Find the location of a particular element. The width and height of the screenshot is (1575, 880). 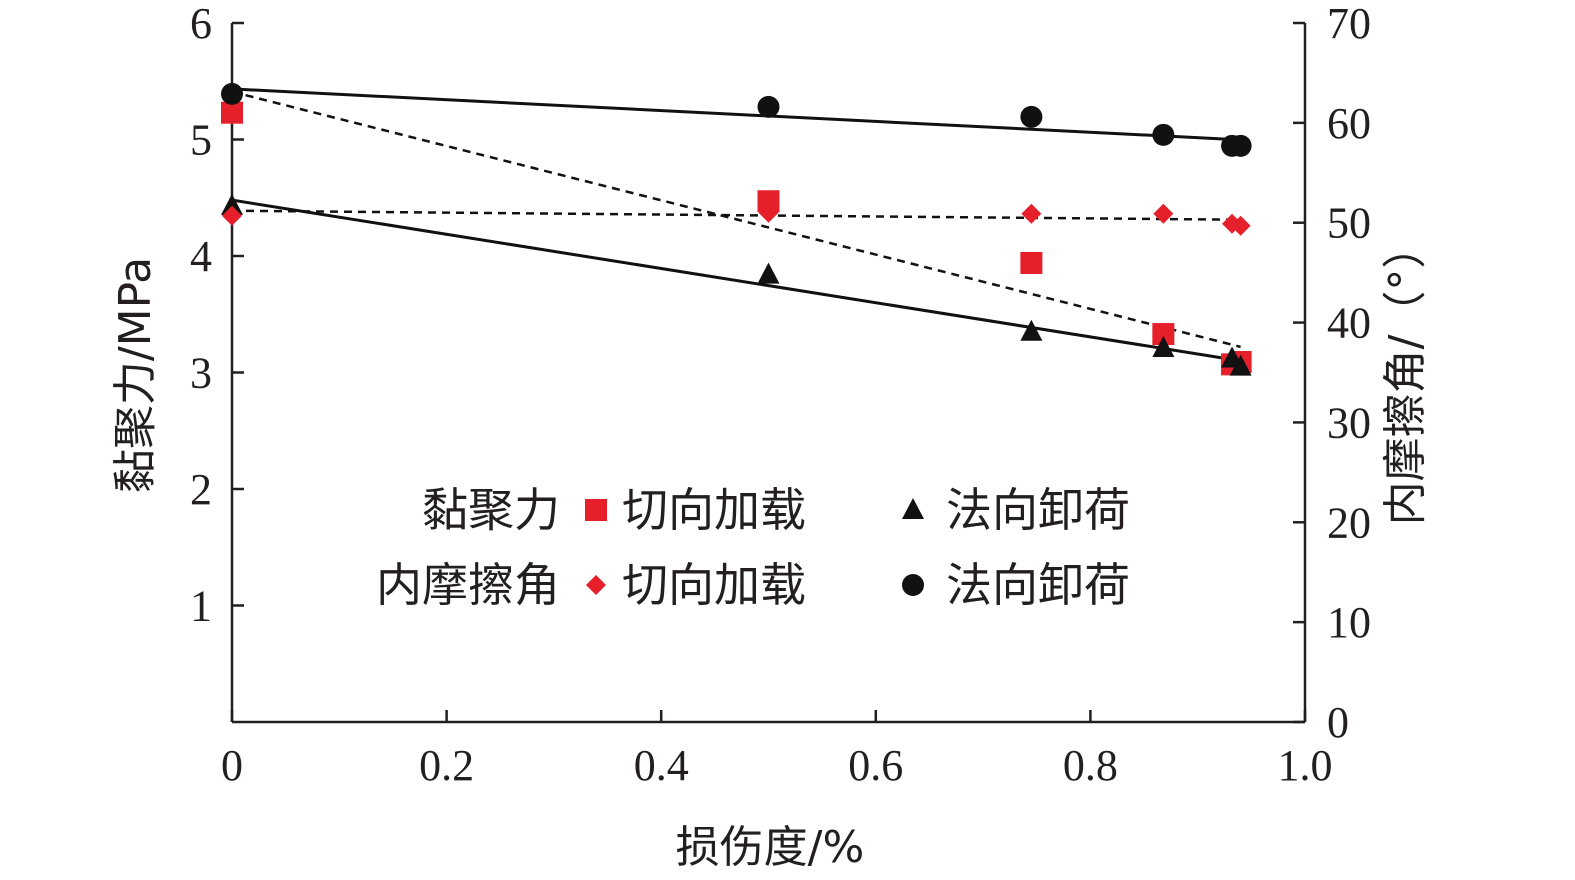

y-left-tick-label: 3 is located at coordinates (201, 373).